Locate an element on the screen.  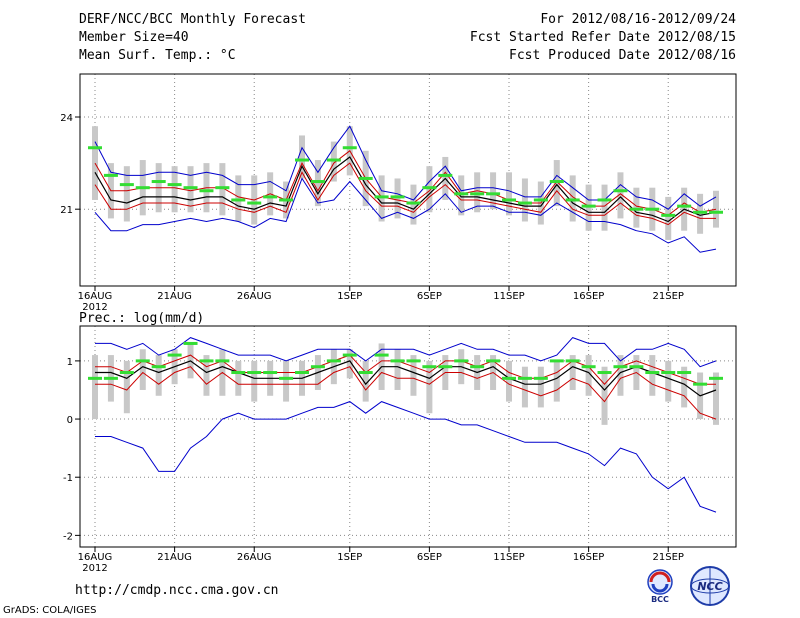
fcst-started-date: Fcst Started Refer Date 2012/08/15 is located at coordinates (602, 37).